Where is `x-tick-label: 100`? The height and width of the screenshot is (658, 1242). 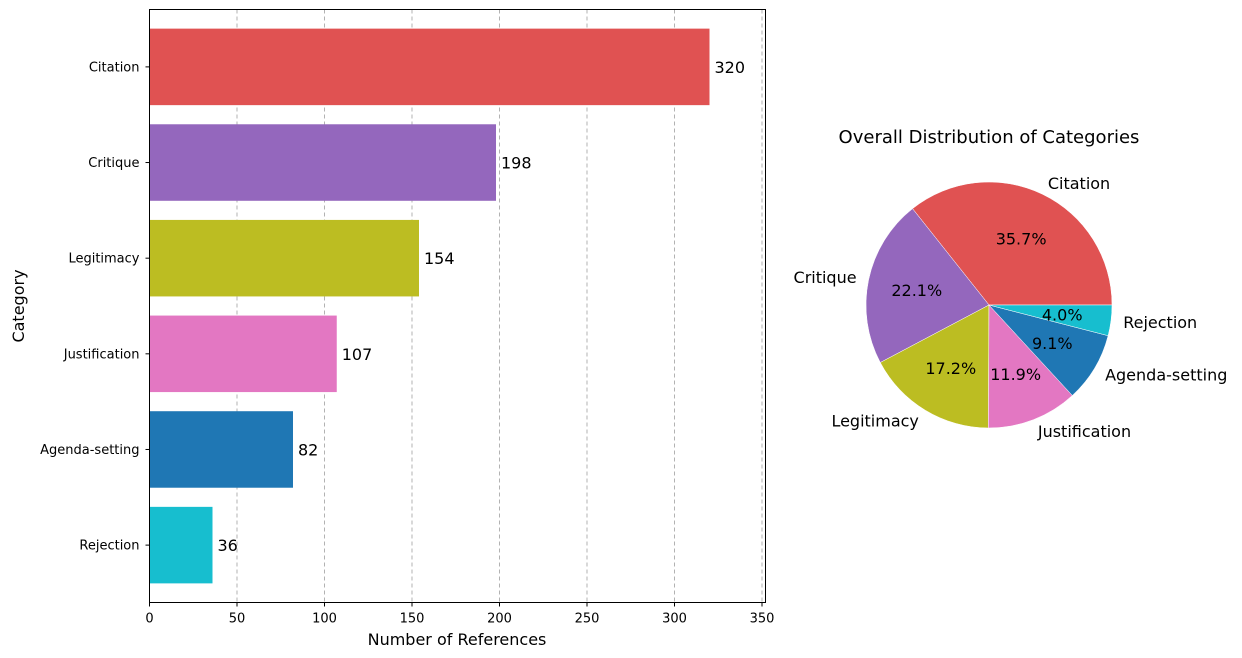 x-tick-label: 100 is located at coordinates (324, 619).